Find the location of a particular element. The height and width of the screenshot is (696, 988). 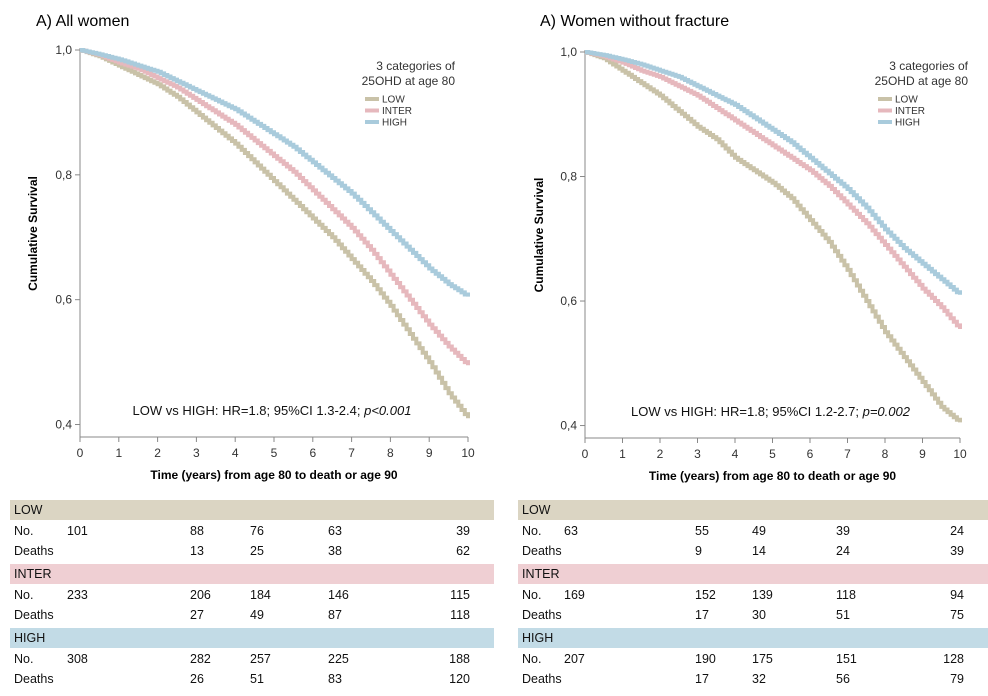

risk-row-deaths: Deaths 27 49 87 118 is located at coordinates (252, 615).